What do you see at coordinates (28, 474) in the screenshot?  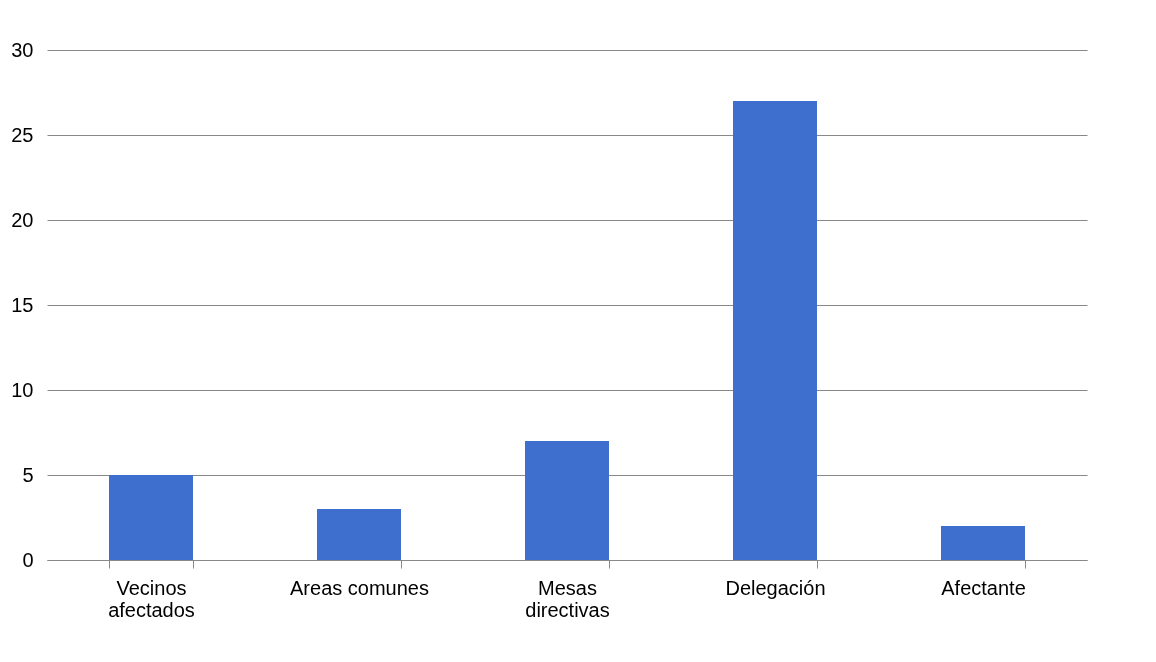 I see `y-tick-label: 5` at bounding box center [28, 474].